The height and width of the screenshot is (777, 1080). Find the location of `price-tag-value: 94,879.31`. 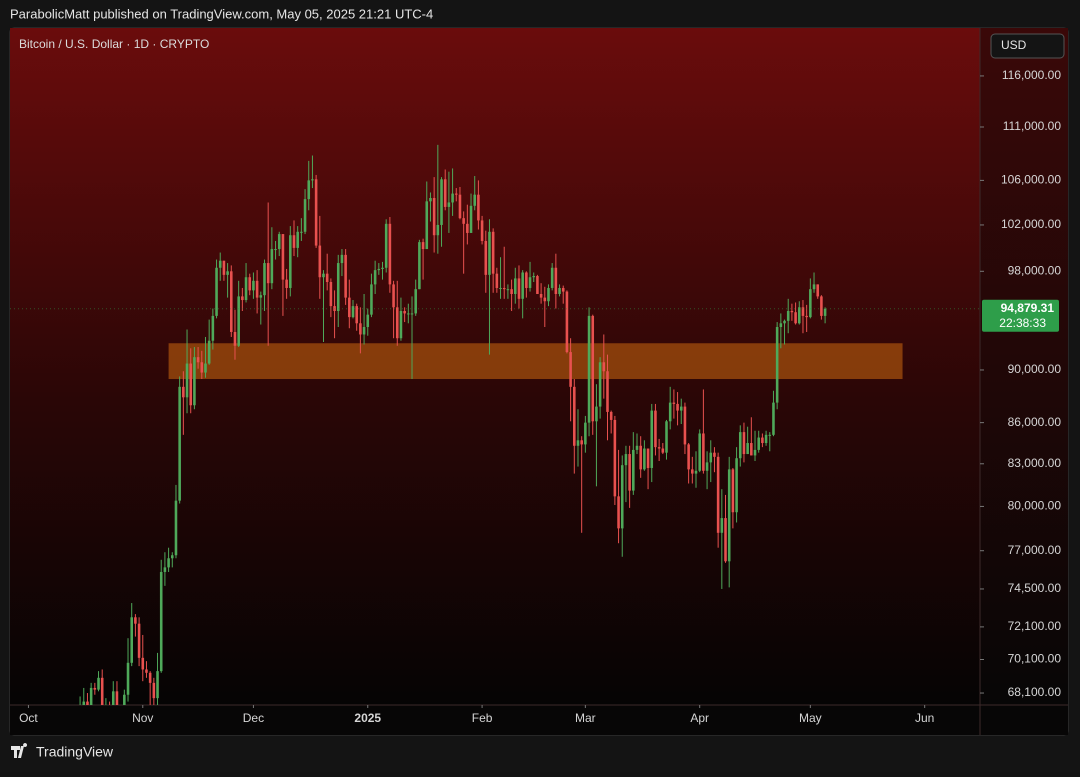

price-tag-value: 94,879.31 is located at coordinates (1028, 308).